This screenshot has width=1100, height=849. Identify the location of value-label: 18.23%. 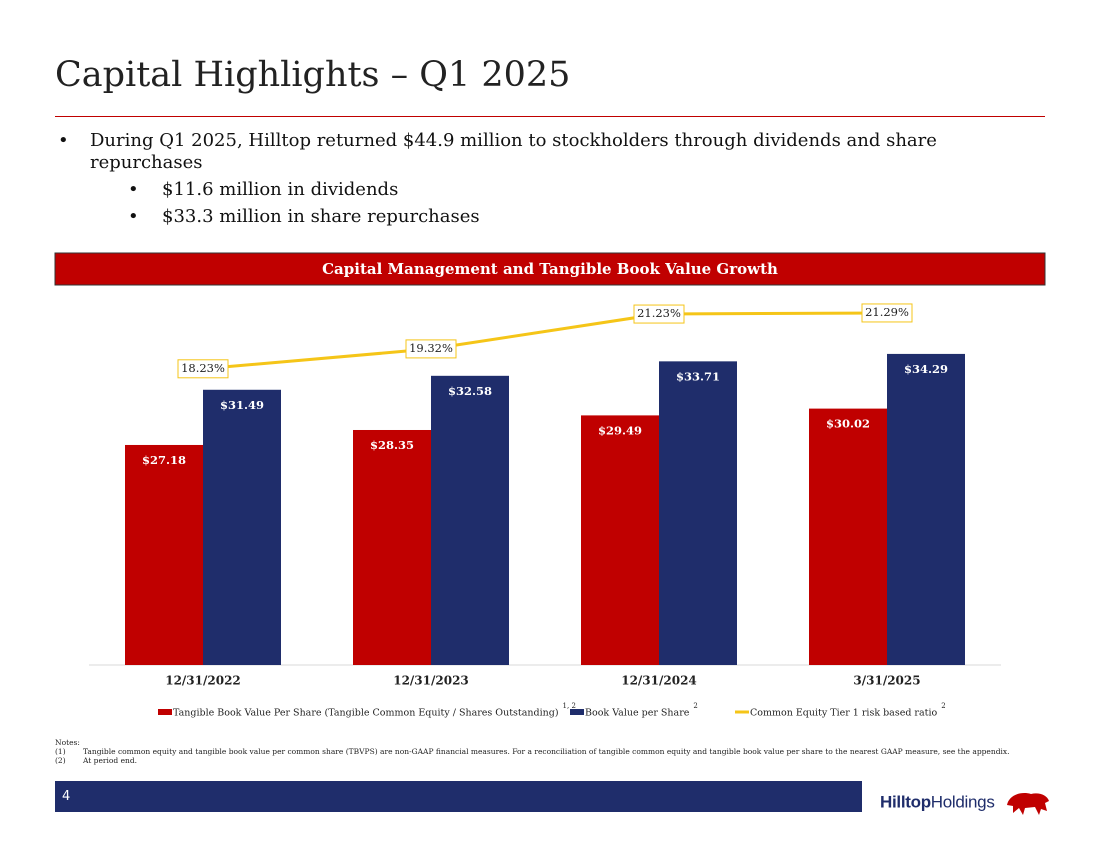
(203, 368).